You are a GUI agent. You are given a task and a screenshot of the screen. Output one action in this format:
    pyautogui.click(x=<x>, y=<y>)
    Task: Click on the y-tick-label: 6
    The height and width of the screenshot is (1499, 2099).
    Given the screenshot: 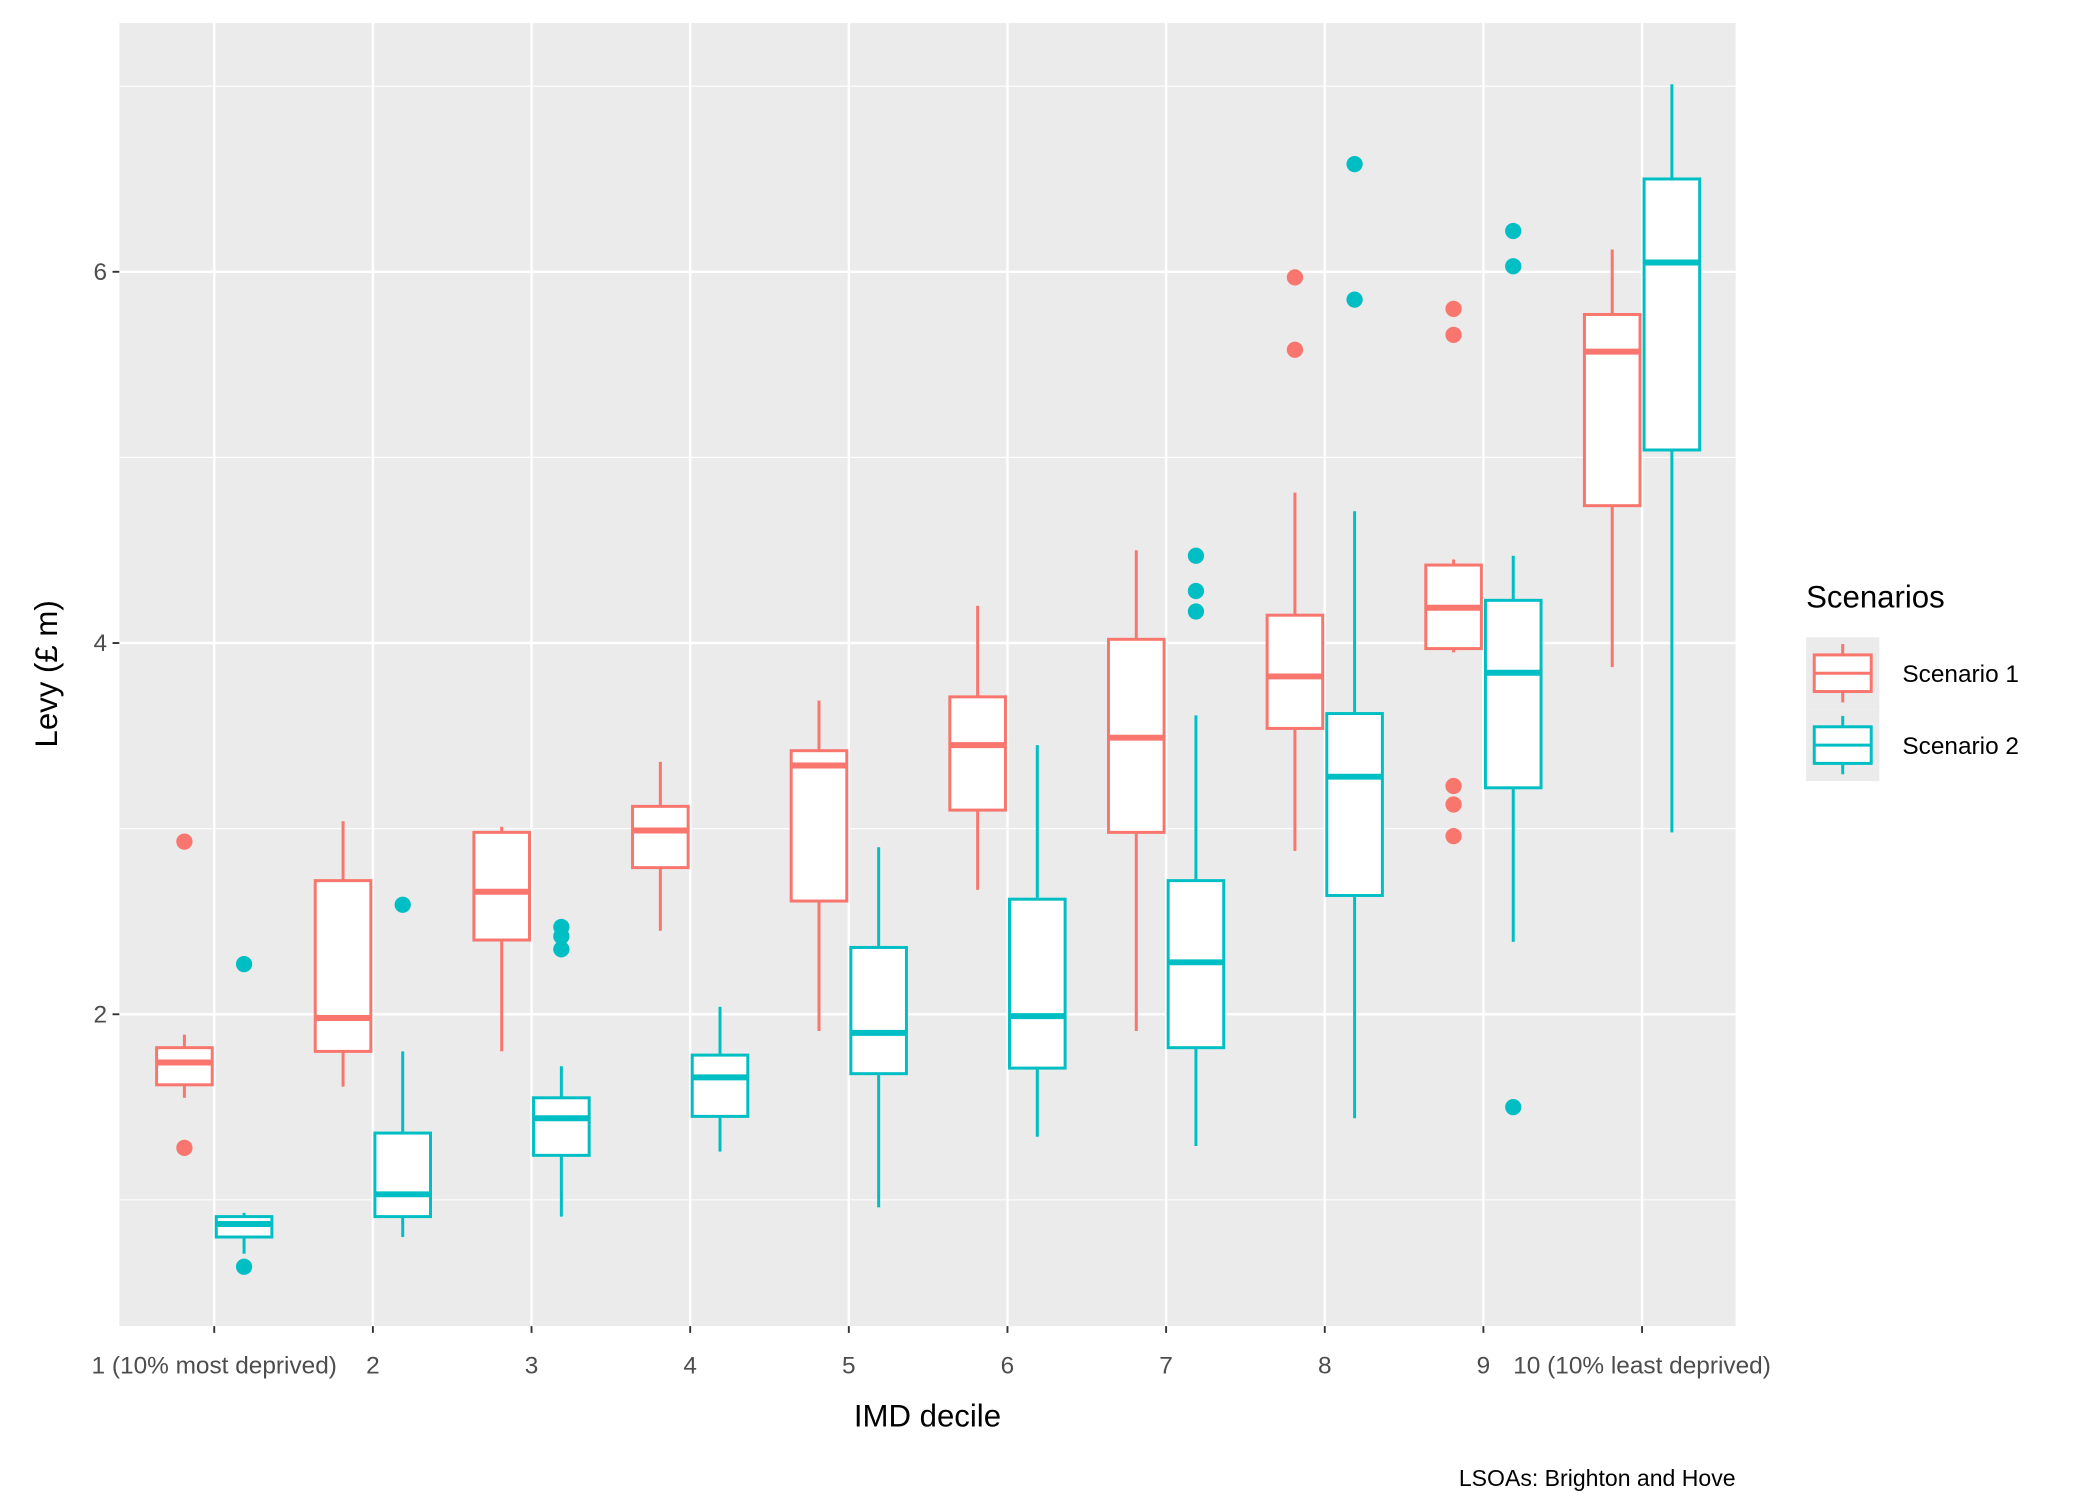 What is the action you would take?
    pyautogui.click(x=101, y=272)
    